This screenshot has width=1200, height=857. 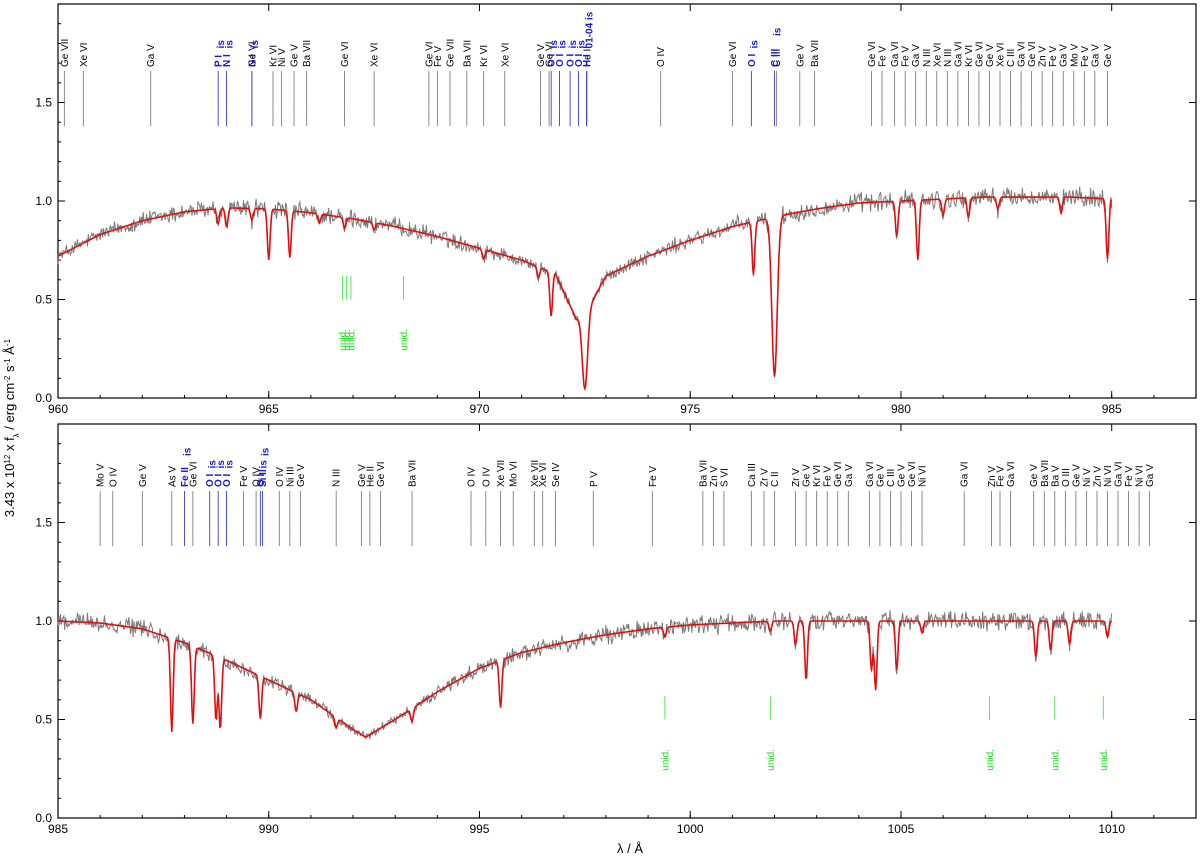 What do you see at coordinates (501, 473) in the screenshot?
I see `line-id-label: Xe VII` at bounding box center [501, 473].